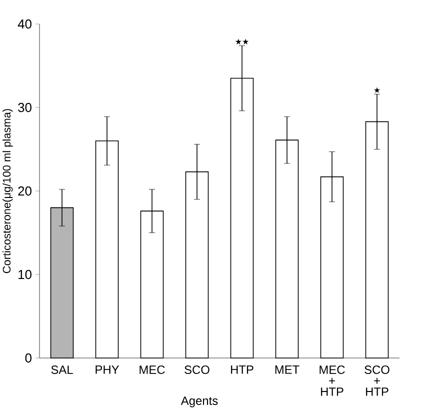 The height and width of the screenshot is (411, 428). What do you see at coordinates (25, 107) in the screenshot?
I see `y-tick-label: 30` at bounding box center [25, 107].